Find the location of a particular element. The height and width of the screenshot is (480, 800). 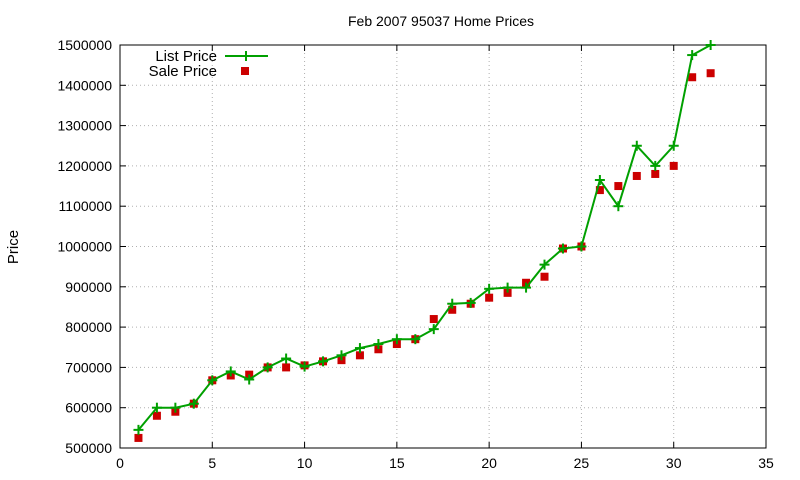

x-tick-label: 10 is located at coordinates (305, 463).